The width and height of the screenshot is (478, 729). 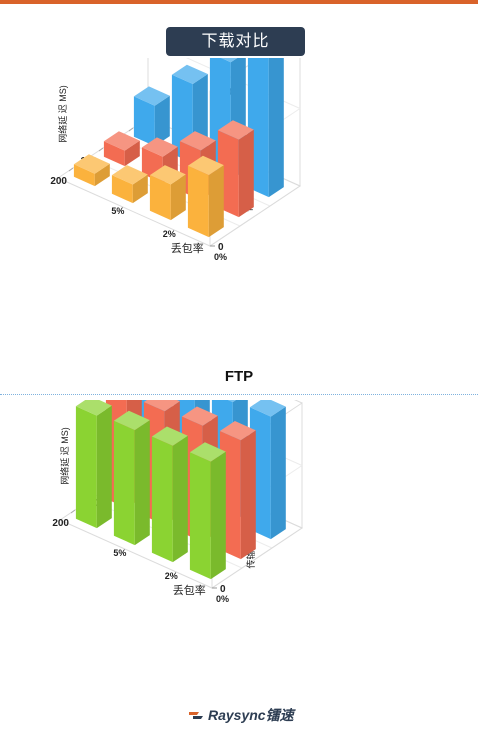 I want to click on brand-logo: Raysync镭速, so click(x=241, y=715).